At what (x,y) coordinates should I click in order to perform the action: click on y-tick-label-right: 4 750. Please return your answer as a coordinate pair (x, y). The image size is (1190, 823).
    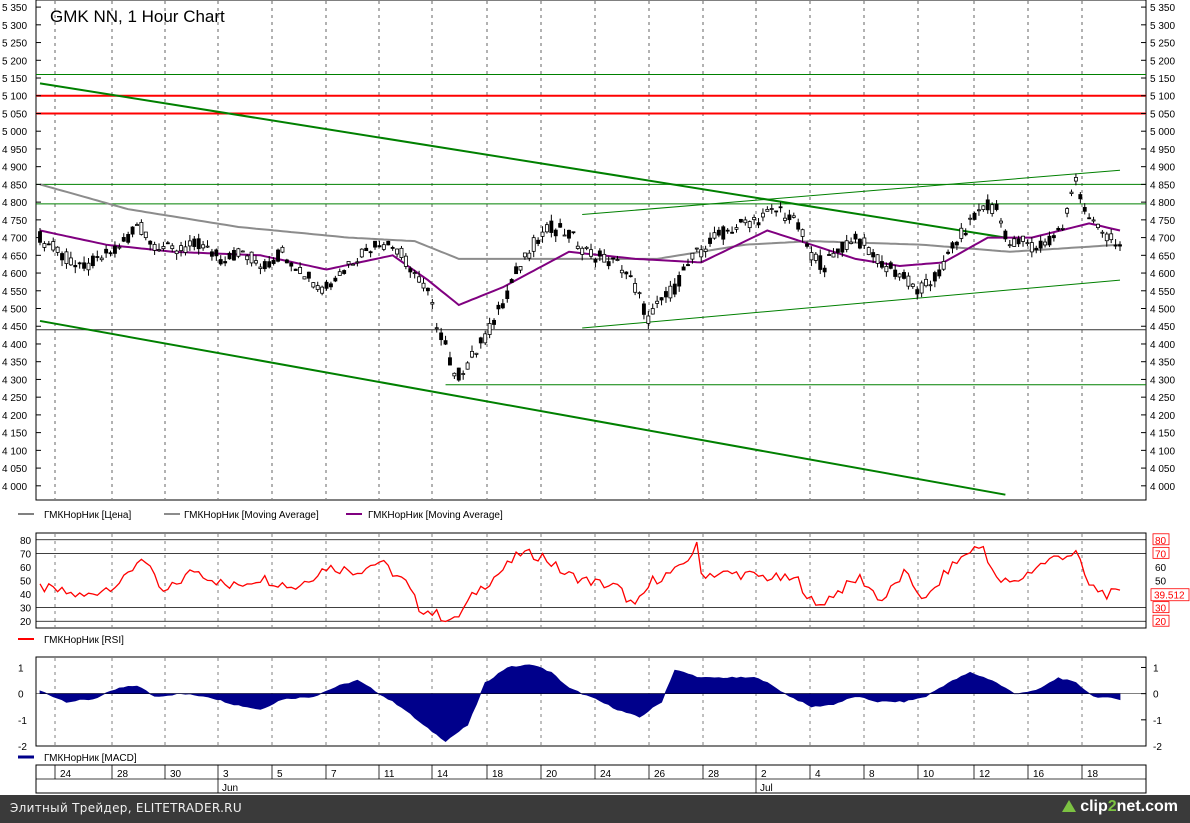
    Looking at the image, I should click on (1162, 221).